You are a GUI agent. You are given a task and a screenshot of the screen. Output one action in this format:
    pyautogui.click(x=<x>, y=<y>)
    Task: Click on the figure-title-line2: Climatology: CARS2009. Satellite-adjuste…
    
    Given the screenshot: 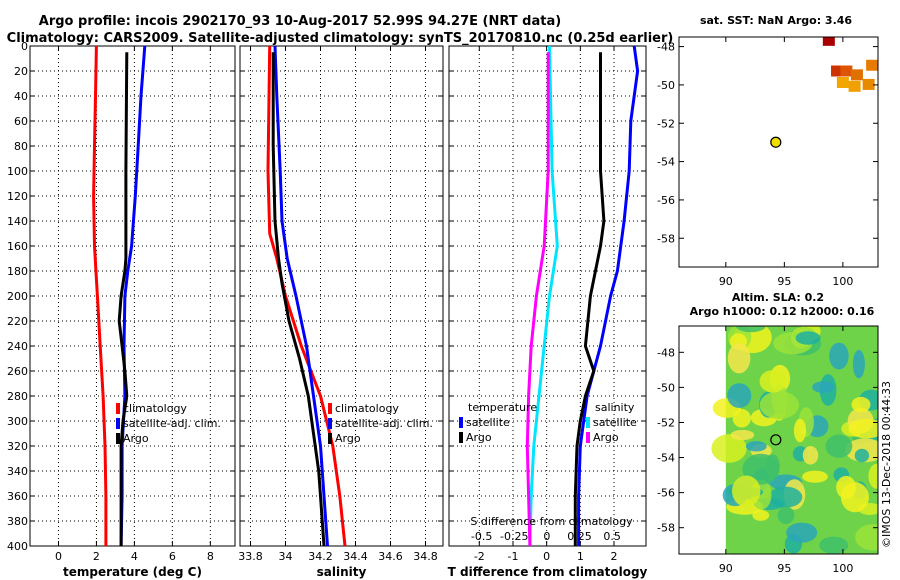 What is the action you would take?
    pyautogui.click(x=340, y=38)
    